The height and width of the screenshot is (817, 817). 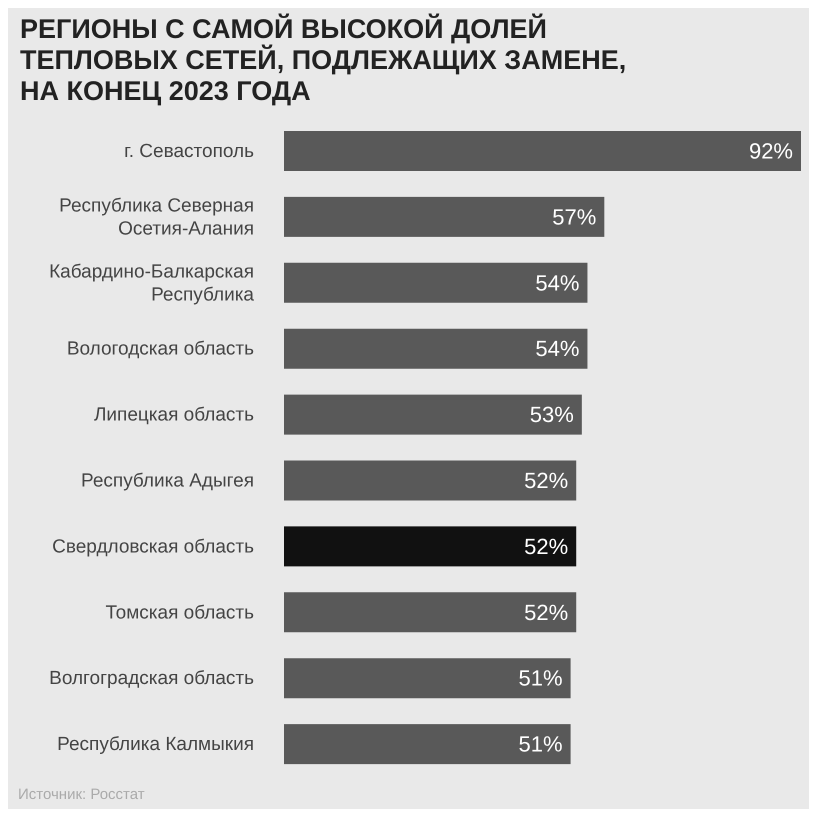 What do you see at coordinates (174, 415) in the screenshot?
I see `y-tick-label: Липецкая область` at bounding box center [174, 415].